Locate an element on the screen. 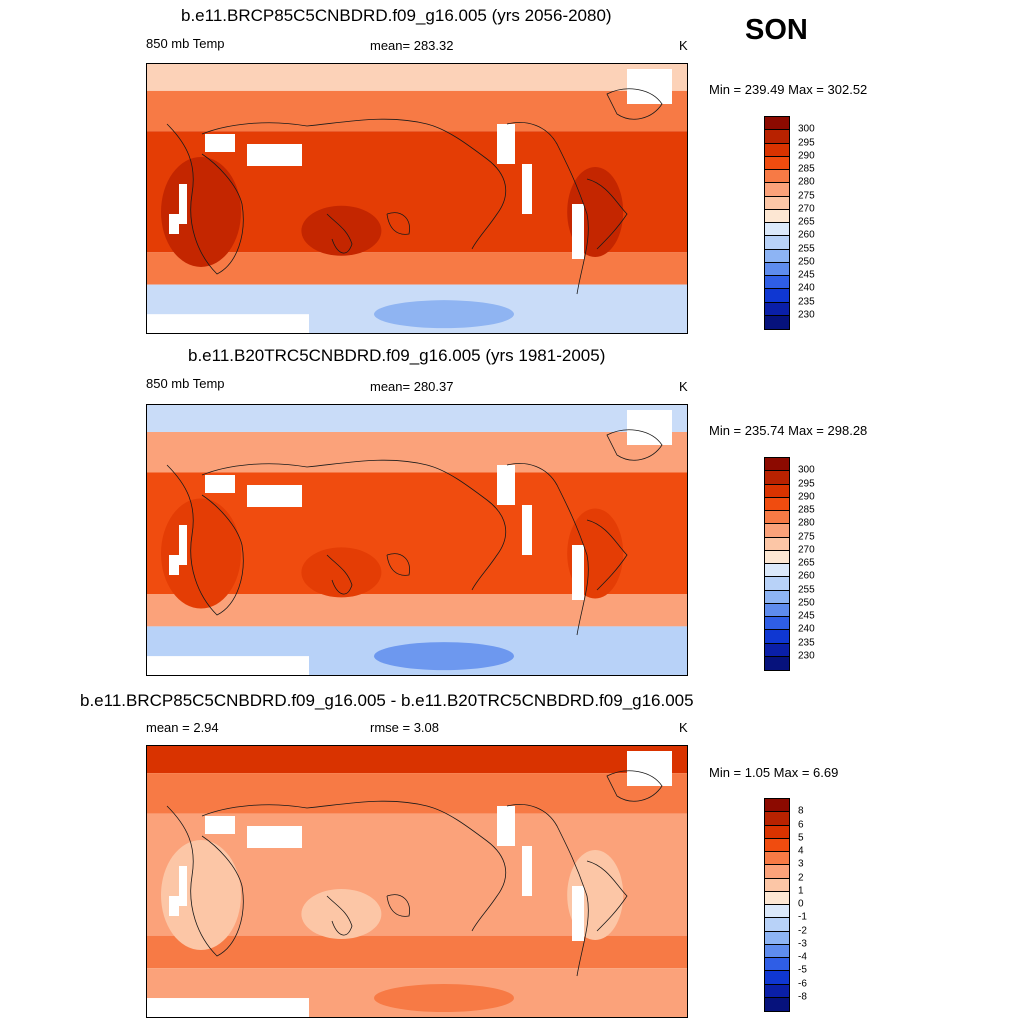 The width and height of the screenshot is (1024, 1024). colorbar-tick-label: 300 is located at coordinates (806, 129).